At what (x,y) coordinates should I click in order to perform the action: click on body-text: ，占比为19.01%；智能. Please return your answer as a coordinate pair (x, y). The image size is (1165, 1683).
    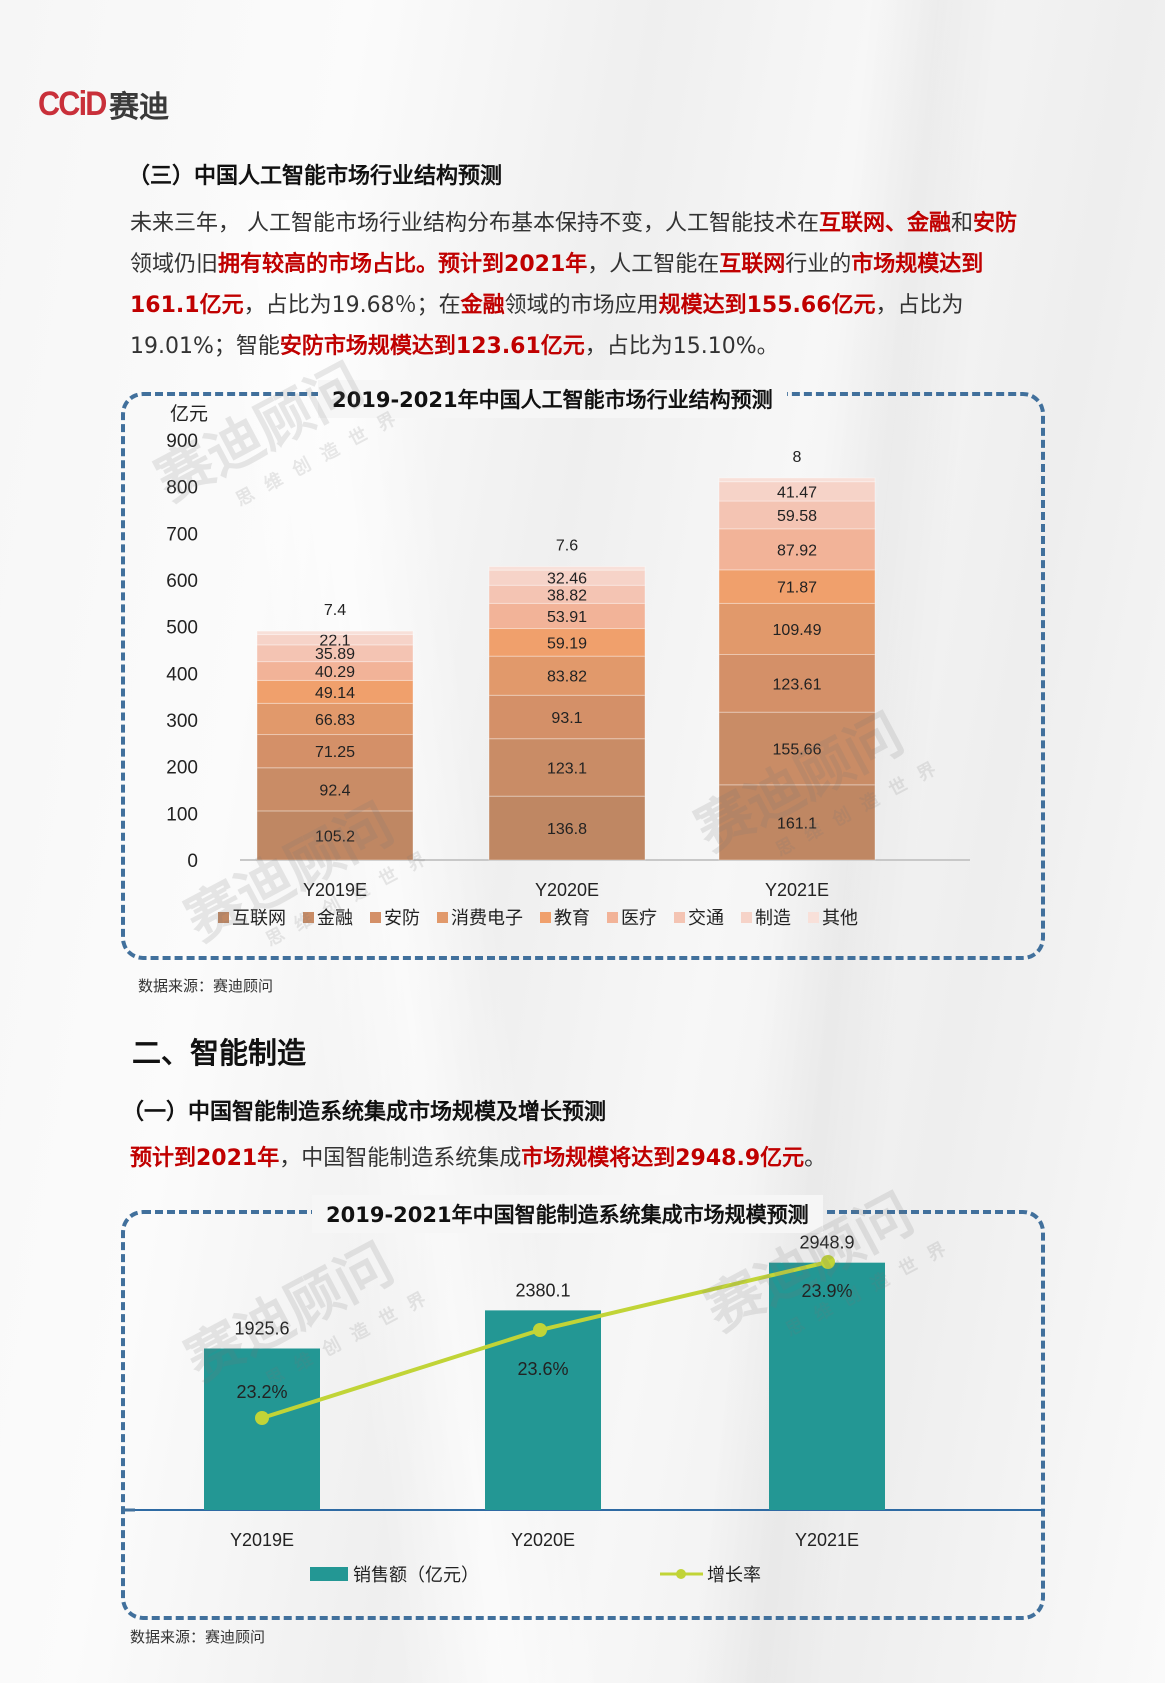
    Looking at the image, I should click on (547, 326).